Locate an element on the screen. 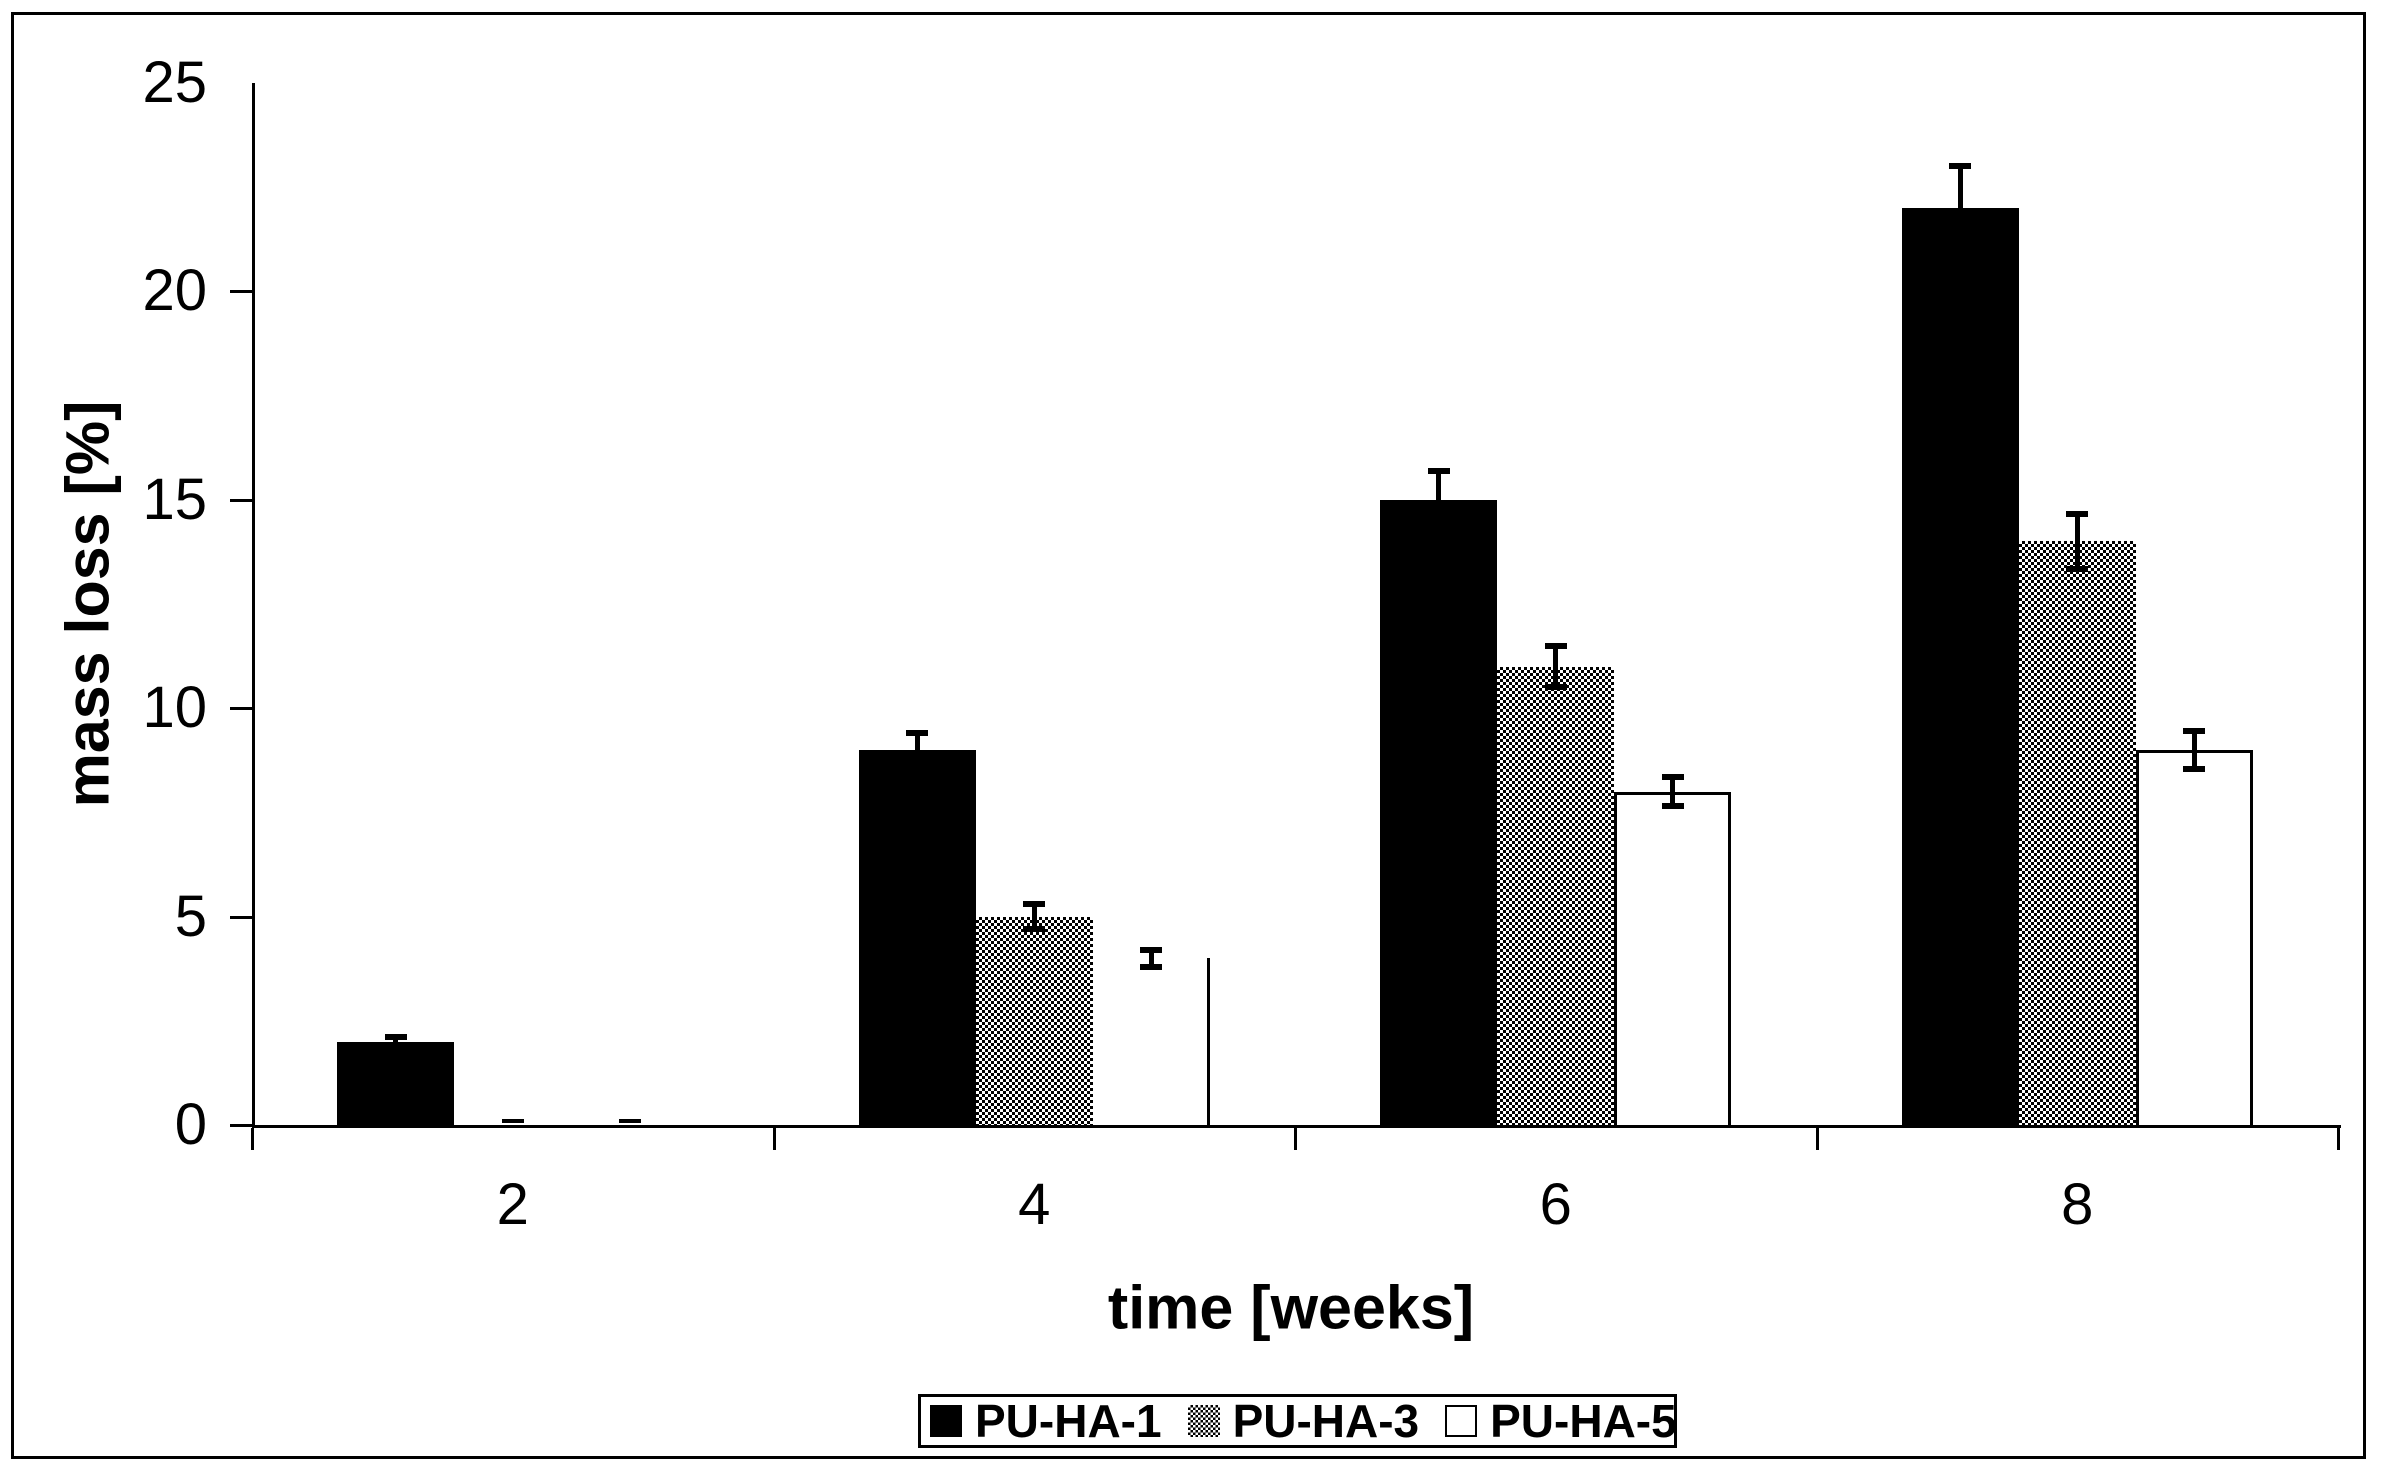 This screenshot has height=1472, width=2382. error-cap-top-pu-ha-3-wk6 is located at coordinates (1555, 645).